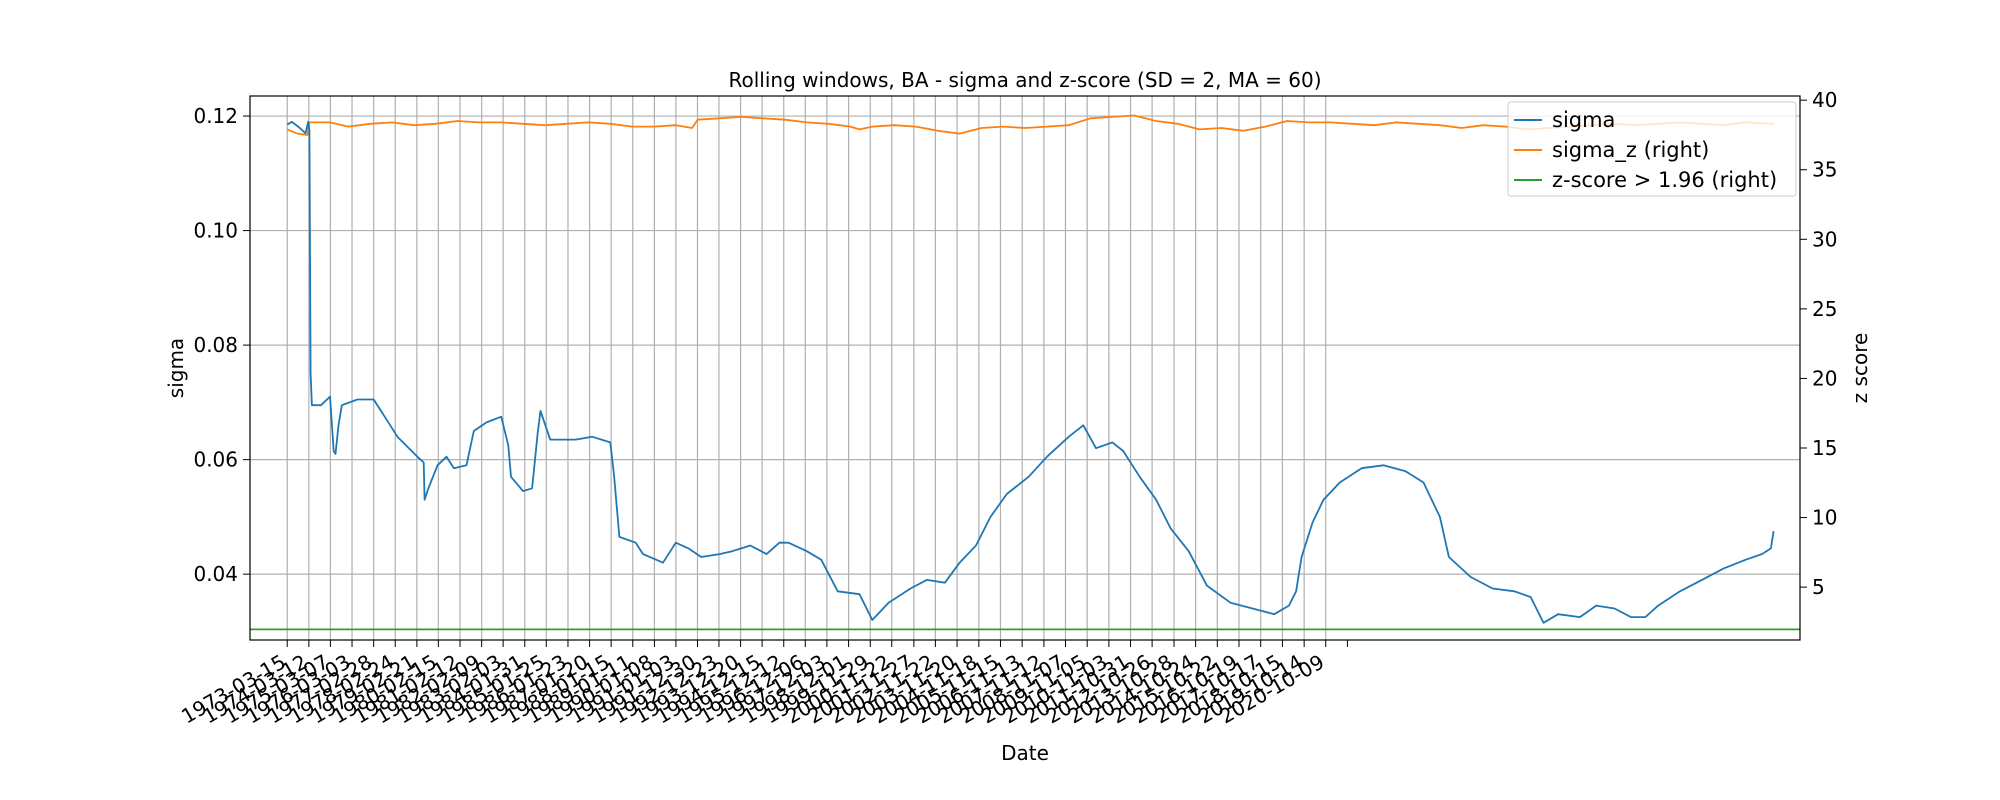 The width and height of the screenshot is (2000, 800). Describe the element at coordinates (1824, 448) in the screenshot. I see `right-y-tick-label: 15` at that location.